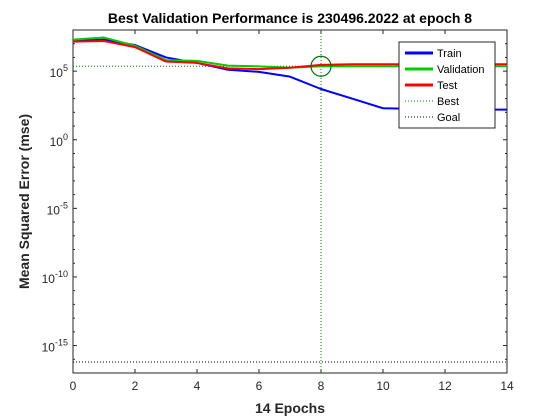 The height and width of the screenshot is (420, 560). What do you see at coordinates (321, 386) in the screenshot?
I see `x-tick-label: 8` at bounding box center [321, 386].